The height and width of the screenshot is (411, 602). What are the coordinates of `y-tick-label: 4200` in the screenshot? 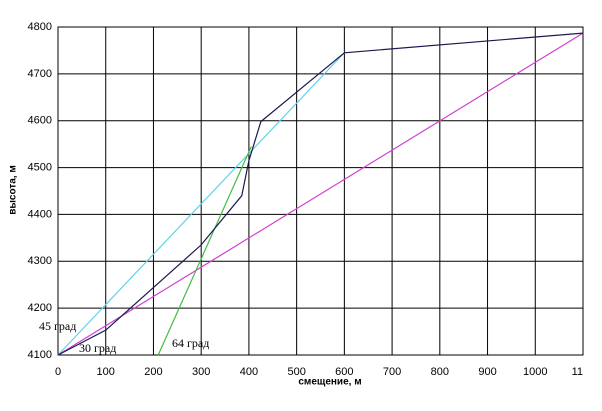 It's located at (40, 308).